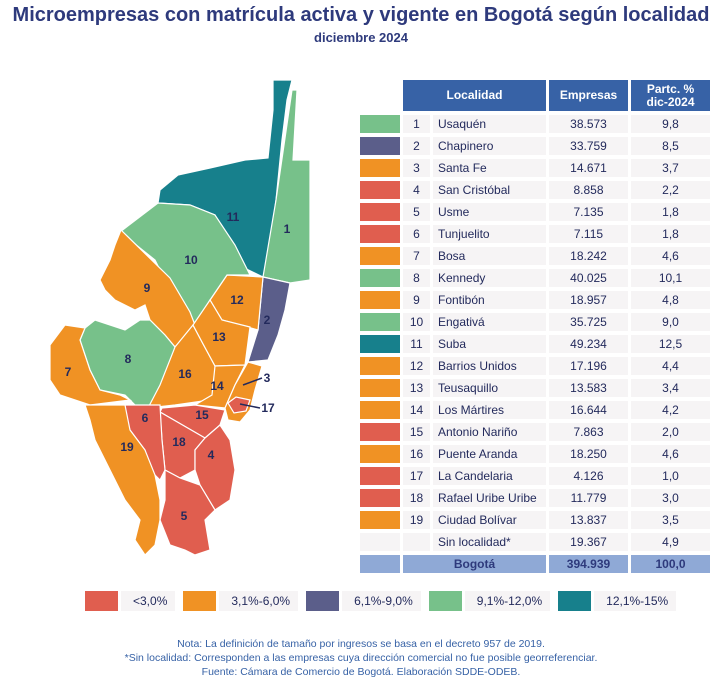 Image resolution: width=722 pixels, height=682 pixels. I want to click on legend-item: 9,1%-12,0%, so click(489, 601).